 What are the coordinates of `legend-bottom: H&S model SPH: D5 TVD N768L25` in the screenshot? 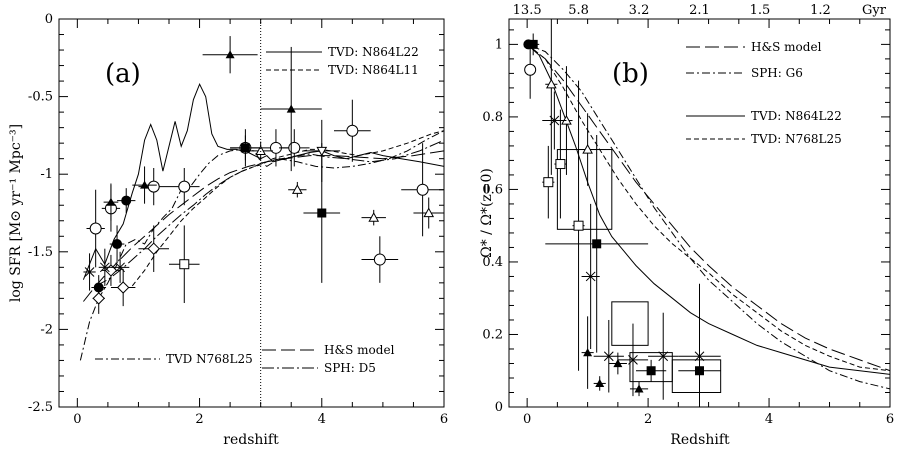 It's located at (245, 359).